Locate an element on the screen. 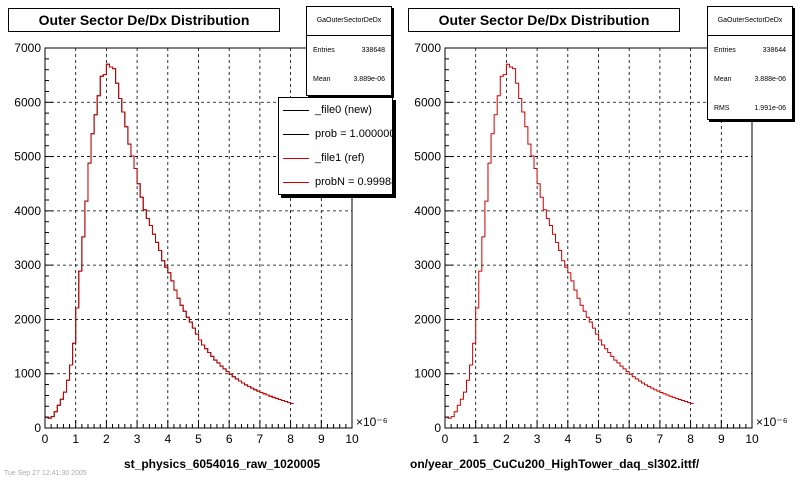 The image size is (800, 480). chart-title-right: Outer Sector De/Dx Distribution is located at coordinates (544, 20).